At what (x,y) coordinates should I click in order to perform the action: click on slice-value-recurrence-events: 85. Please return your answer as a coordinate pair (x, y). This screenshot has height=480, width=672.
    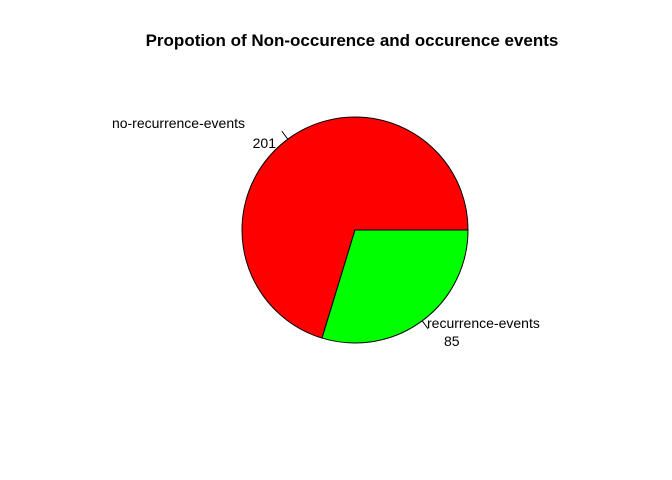
    Looking at the image, I should click on (452, 341).